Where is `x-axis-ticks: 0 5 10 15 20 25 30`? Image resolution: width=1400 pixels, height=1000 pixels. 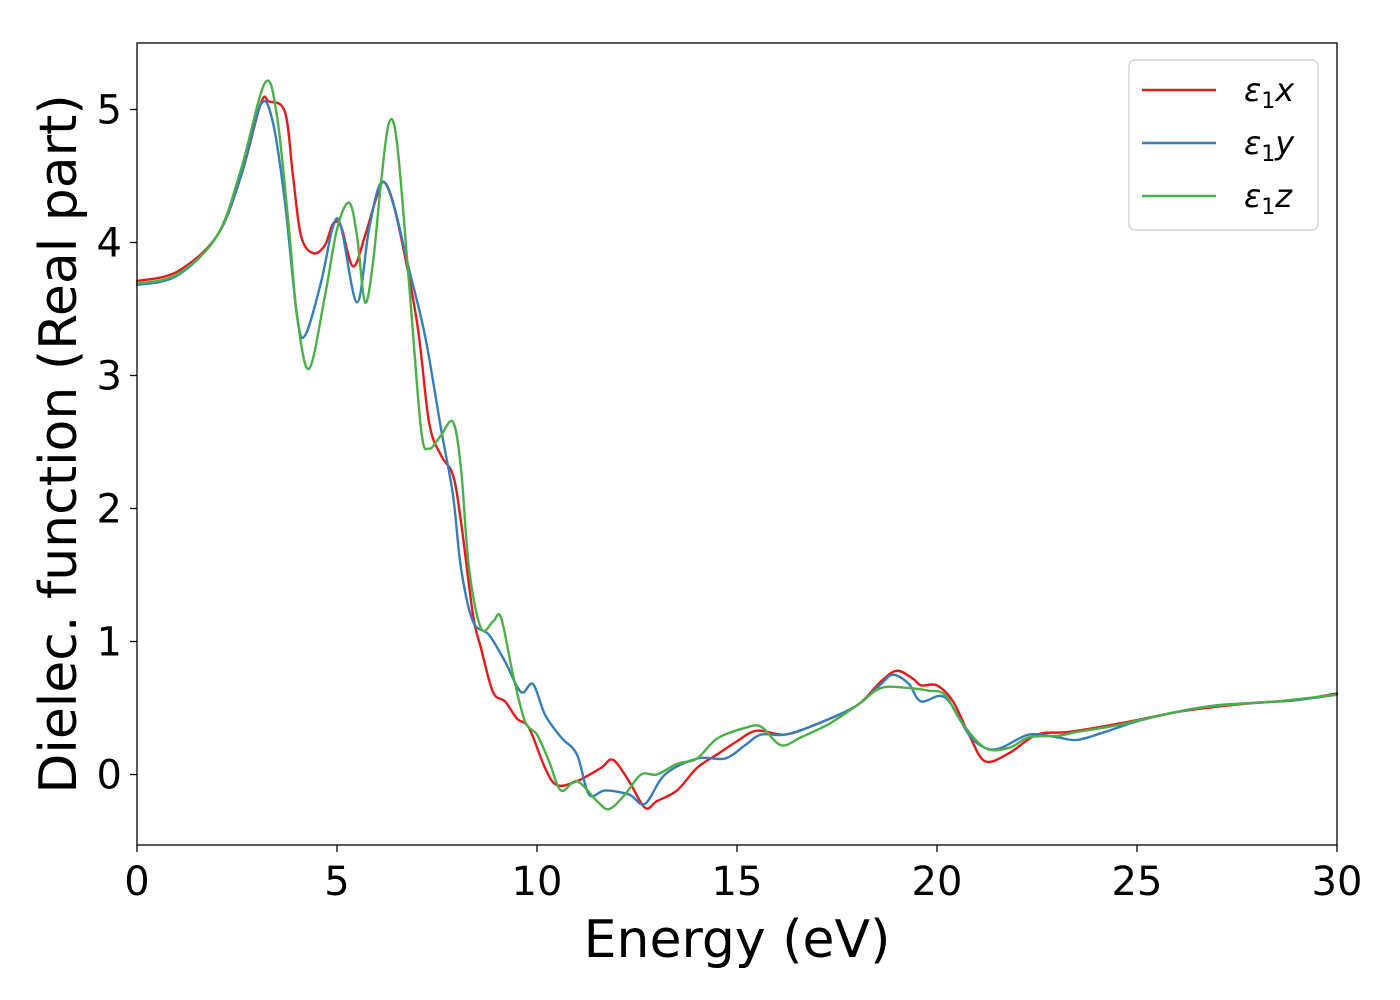 x-axis-ticks: 0 5 10 15 20 25 30 is located at coordinates (743, 875).